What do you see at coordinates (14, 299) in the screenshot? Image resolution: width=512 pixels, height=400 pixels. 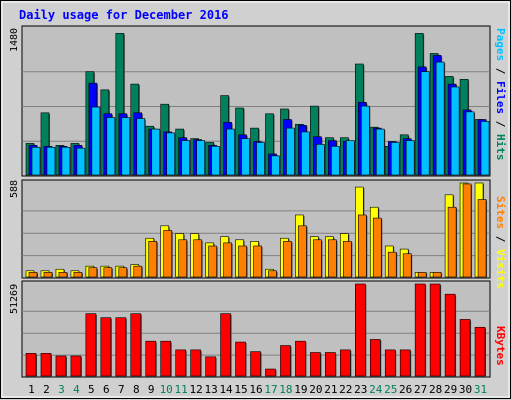 I see `bottom-panel-max-label: 51269` at bounding box center [14, 299].